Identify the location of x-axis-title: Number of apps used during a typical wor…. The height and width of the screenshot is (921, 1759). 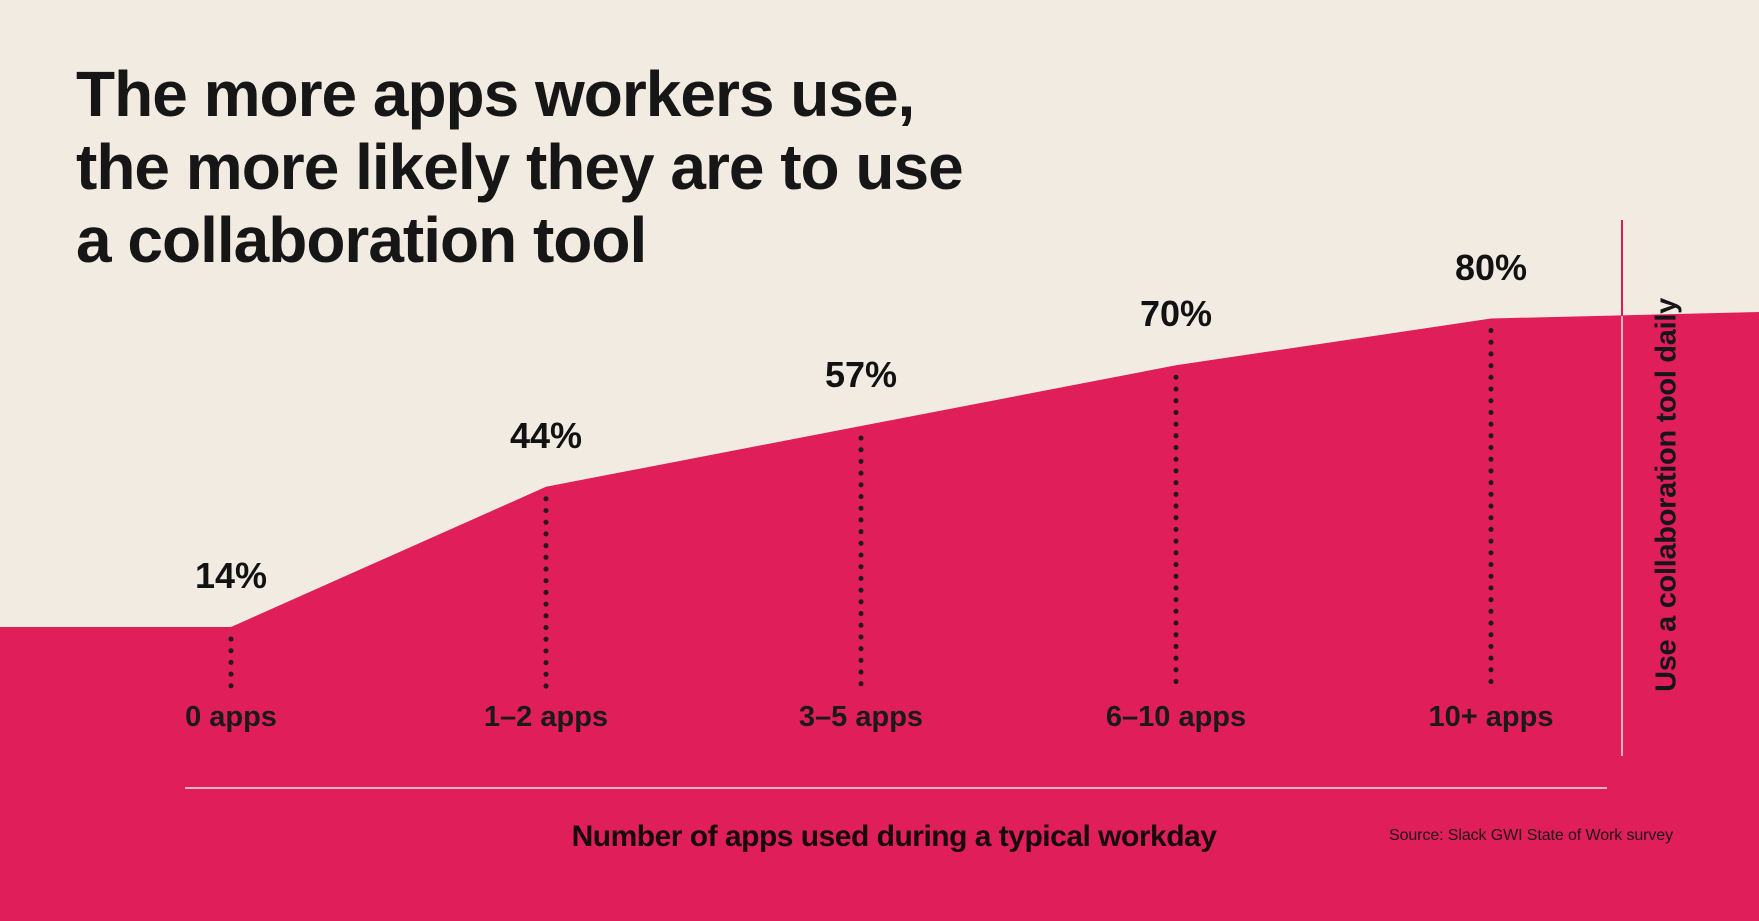
(894, 836).